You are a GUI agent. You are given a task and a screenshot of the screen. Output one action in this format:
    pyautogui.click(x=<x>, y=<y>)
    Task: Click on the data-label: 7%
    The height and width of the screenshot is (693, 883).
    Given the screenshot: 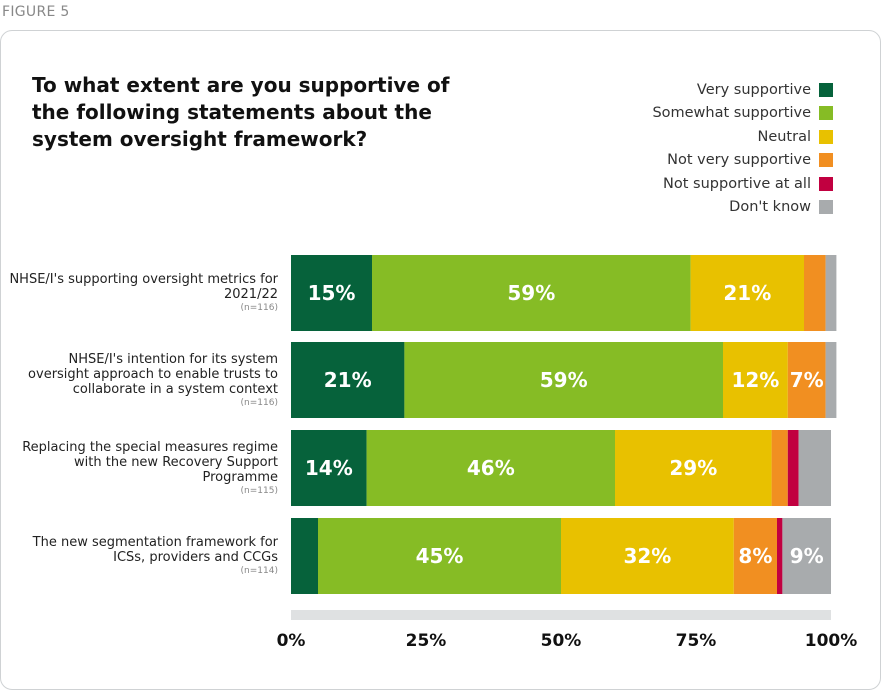 What is the action you would take?
    pyautogui.click(x=807, y=380)
    